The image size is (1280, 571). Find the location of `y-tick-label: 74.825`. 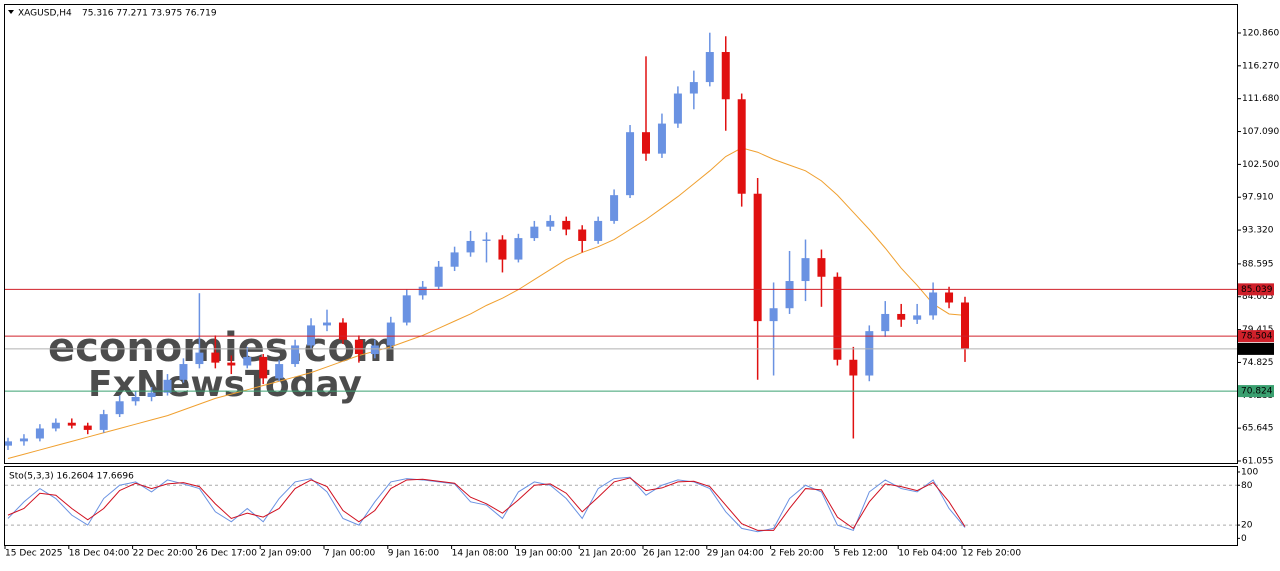

y-tick-label: 74.825 is located at coordinates (1258, 363).